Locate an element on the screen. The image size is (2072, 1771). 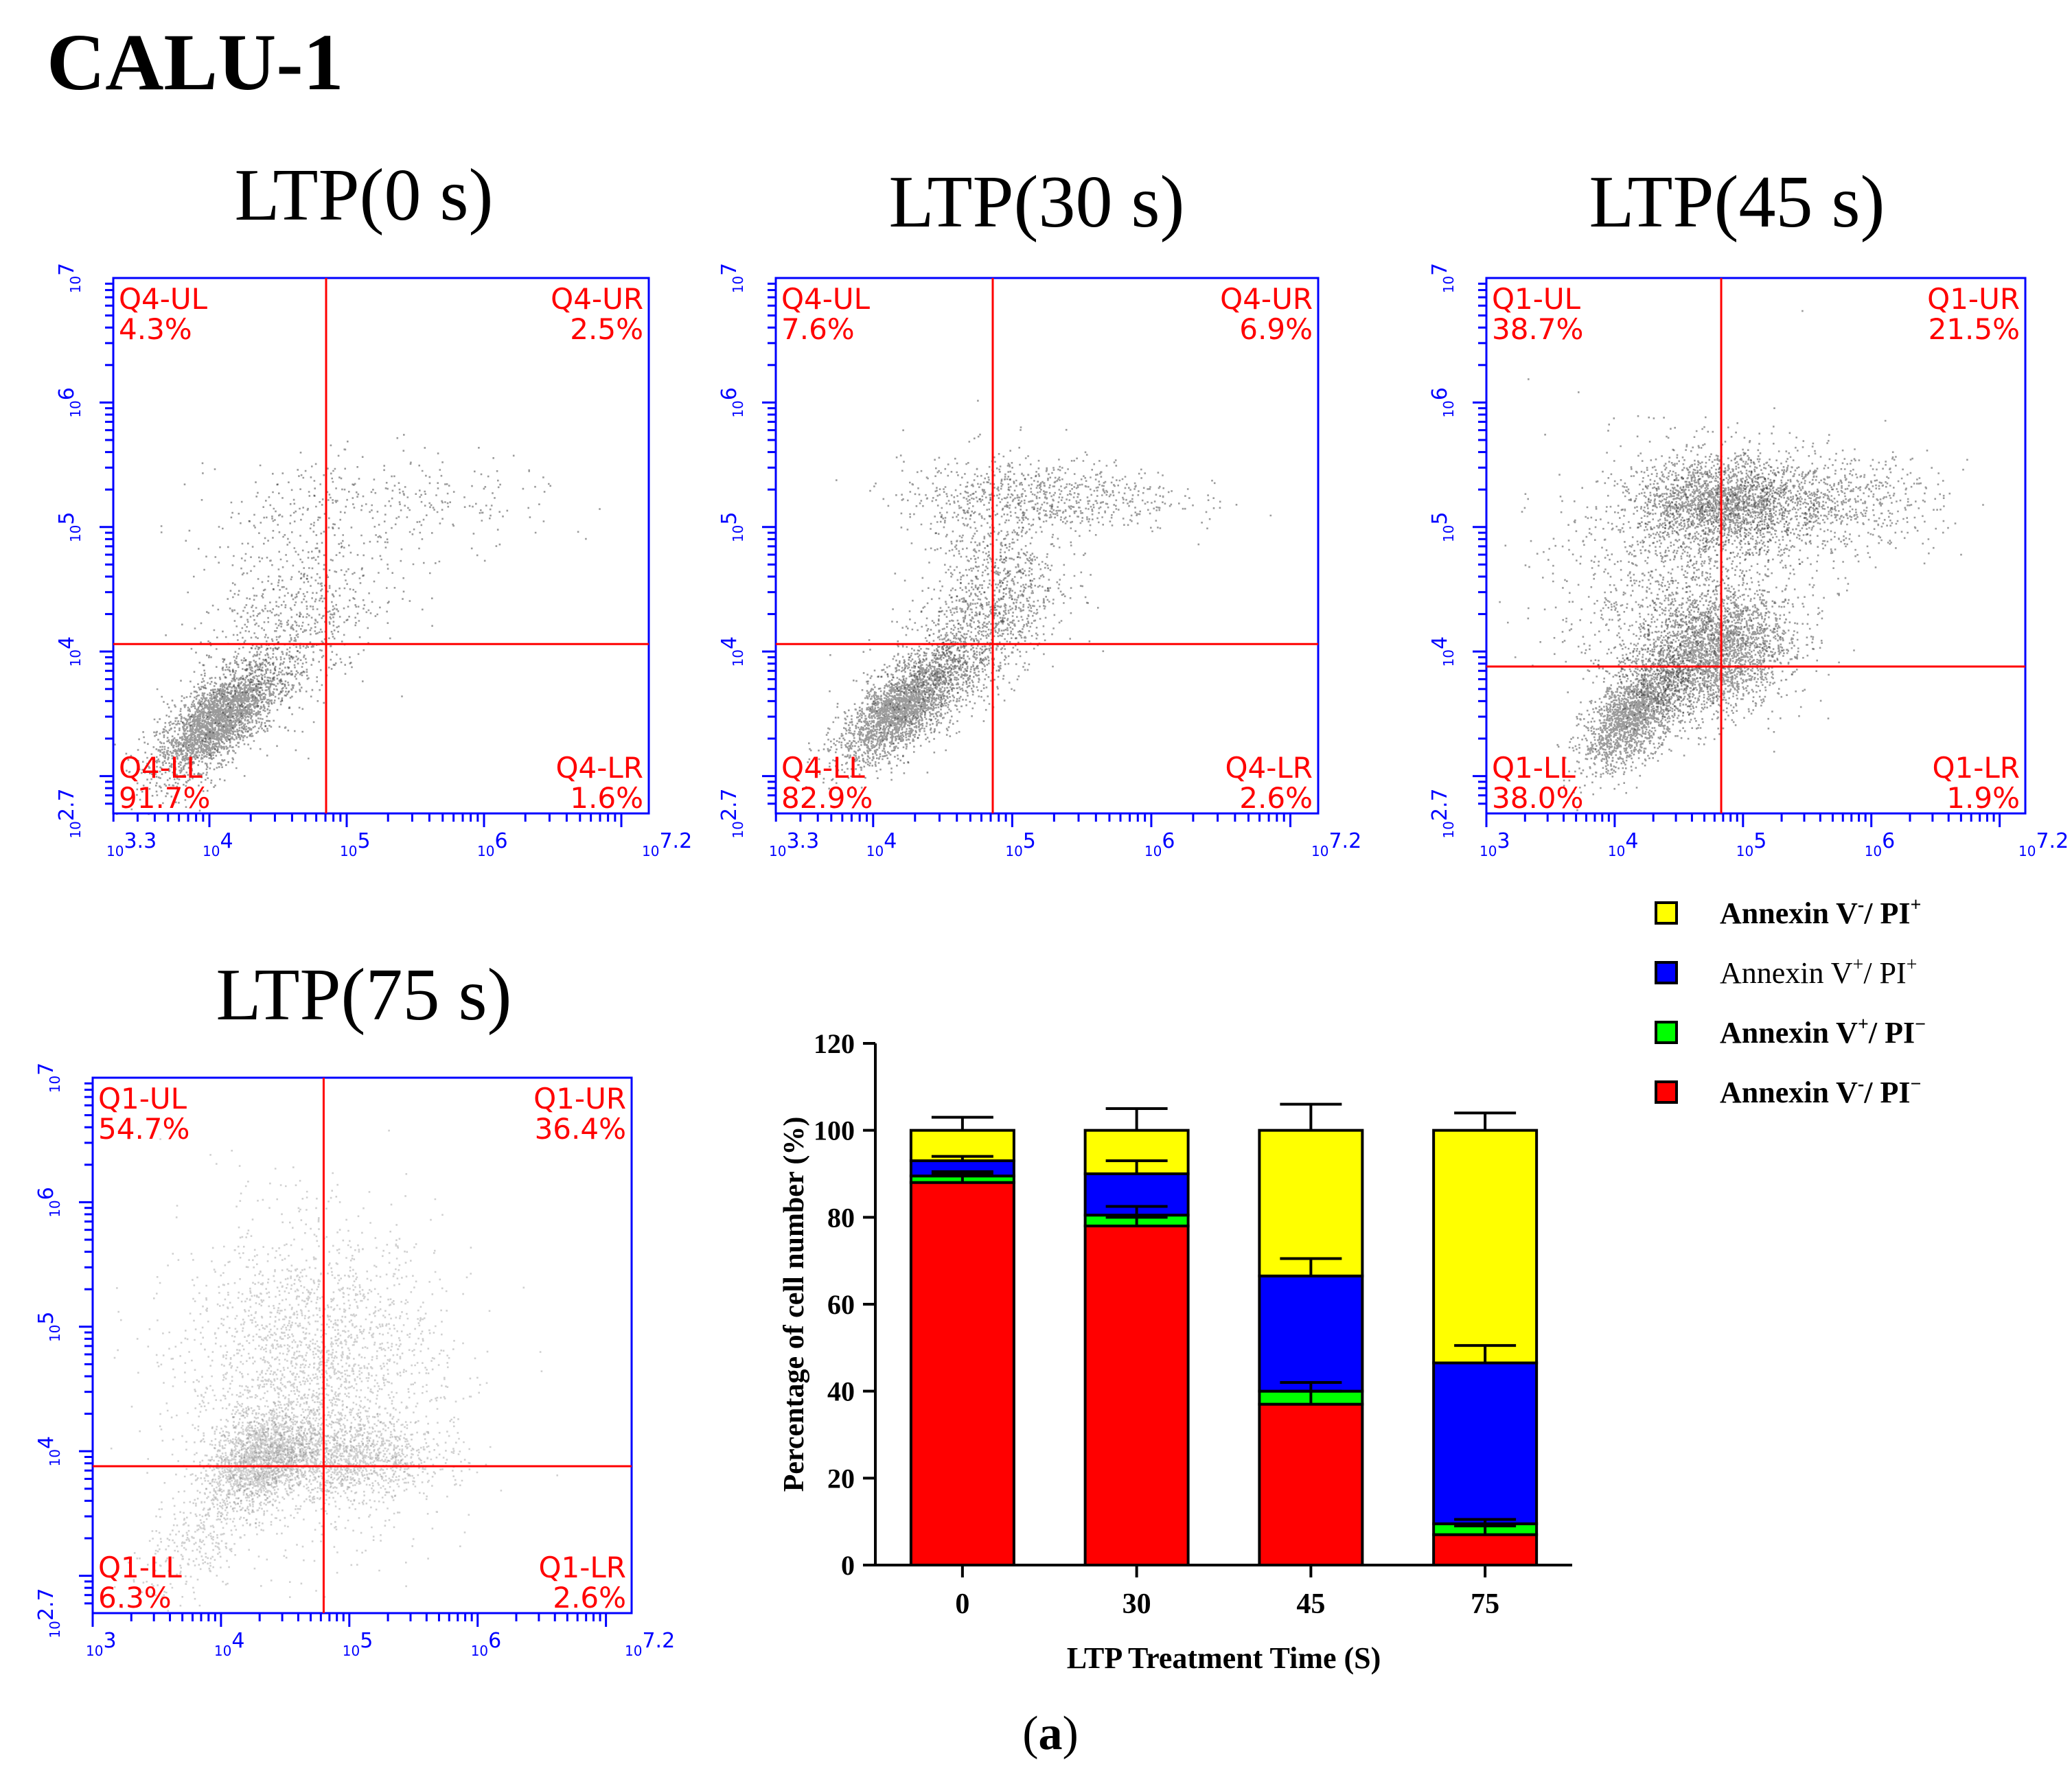
quadrant-name: Q1-LL is located at coordinates (1534, 768).